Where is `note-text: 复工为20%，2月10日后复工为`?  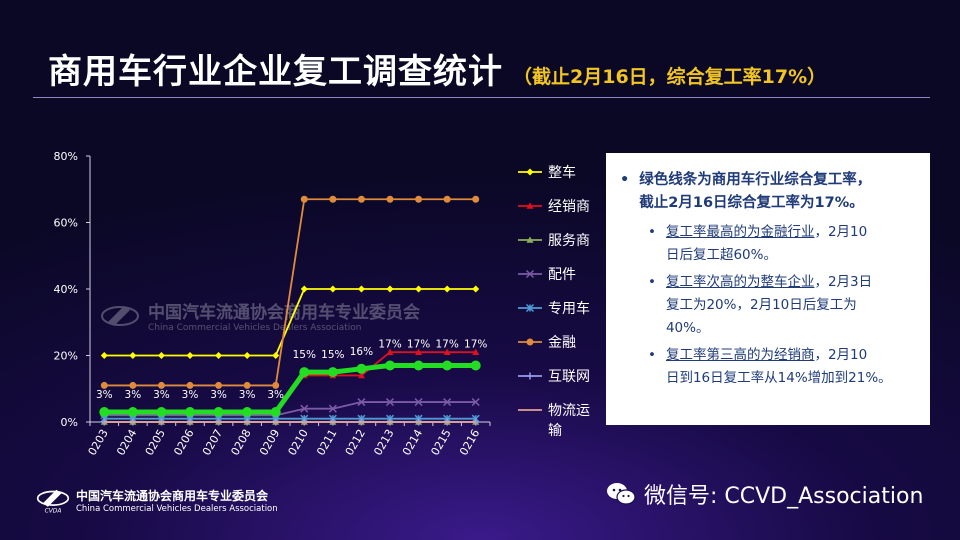 note-text: 复工为20%，2月10日后复工为 is located at coordinates (761, 305).